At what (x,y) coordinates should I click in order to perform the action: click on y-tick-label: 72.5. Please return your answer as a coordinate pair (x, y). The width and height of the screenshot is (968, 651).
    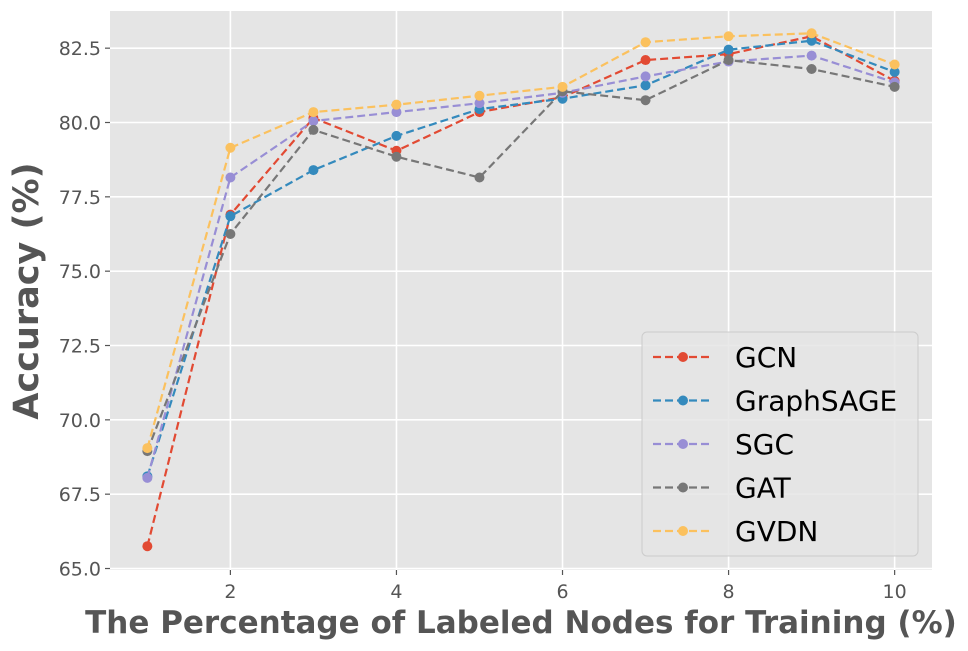
    Looking at the image, I should click on (80, 347).